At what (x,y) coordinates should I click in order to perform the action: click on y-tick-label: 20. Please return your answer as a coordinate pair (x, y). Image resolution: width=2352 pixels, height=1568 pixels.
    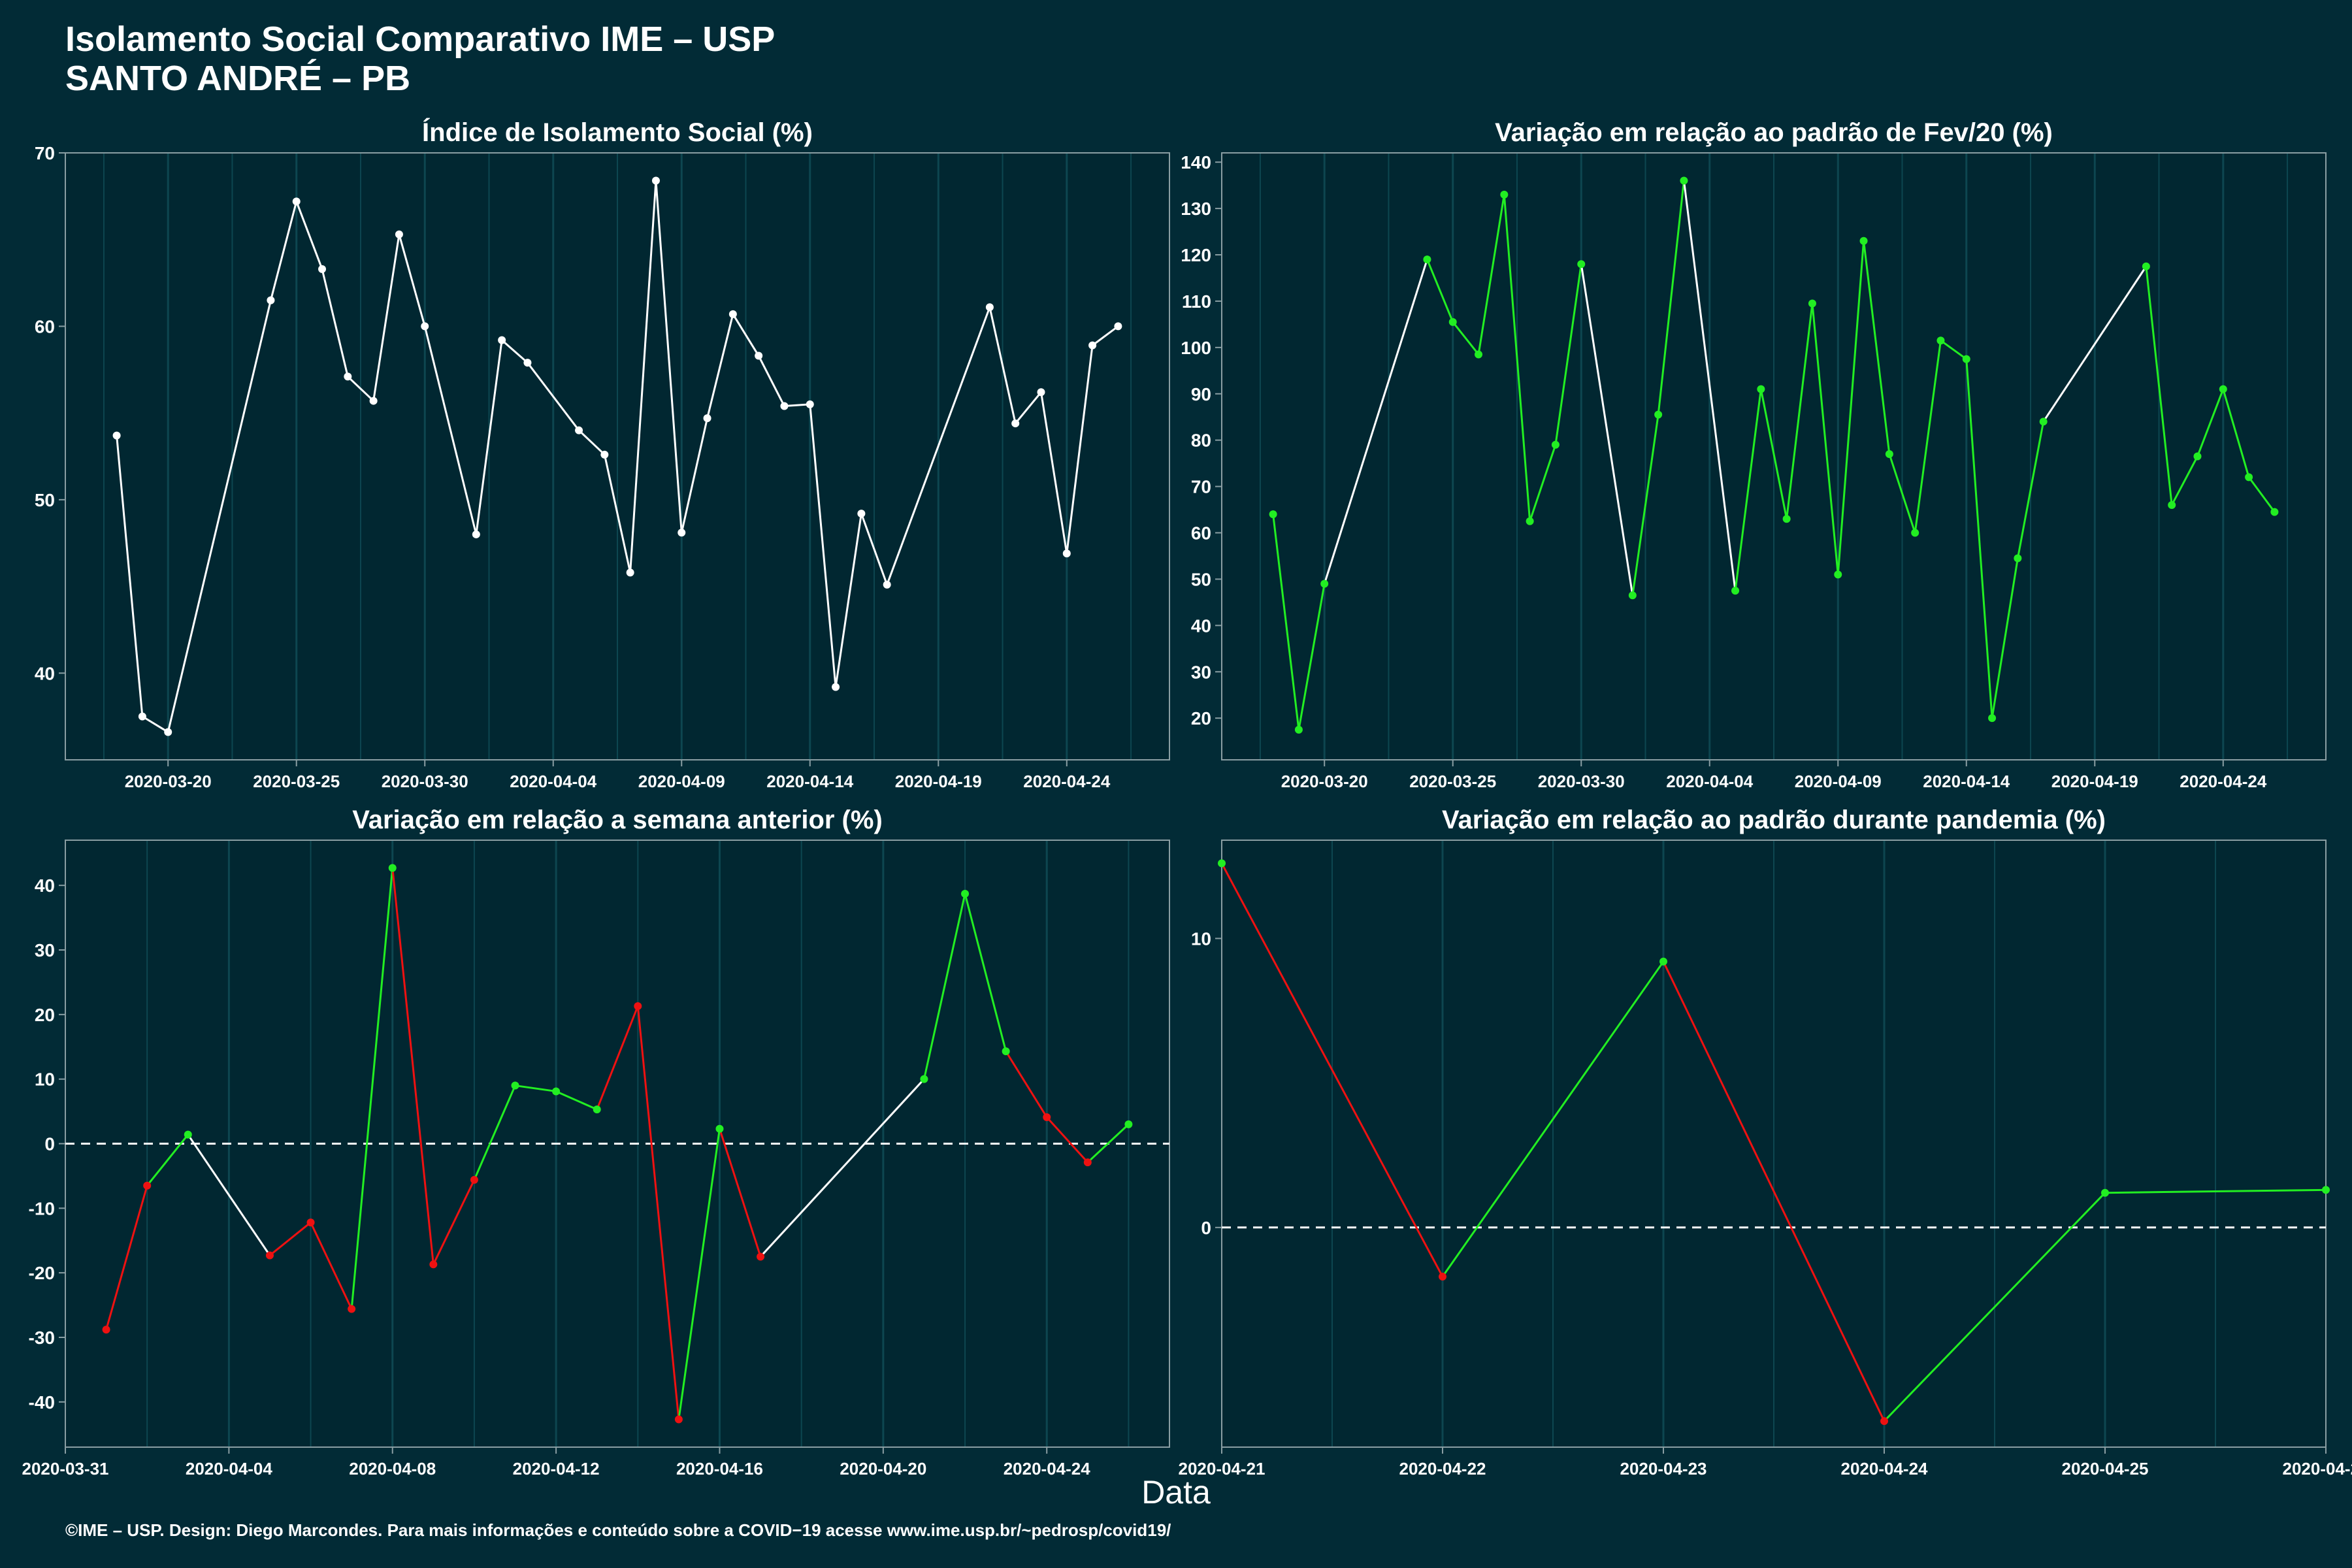
    Looking at the image, I should click on (1201, 718).